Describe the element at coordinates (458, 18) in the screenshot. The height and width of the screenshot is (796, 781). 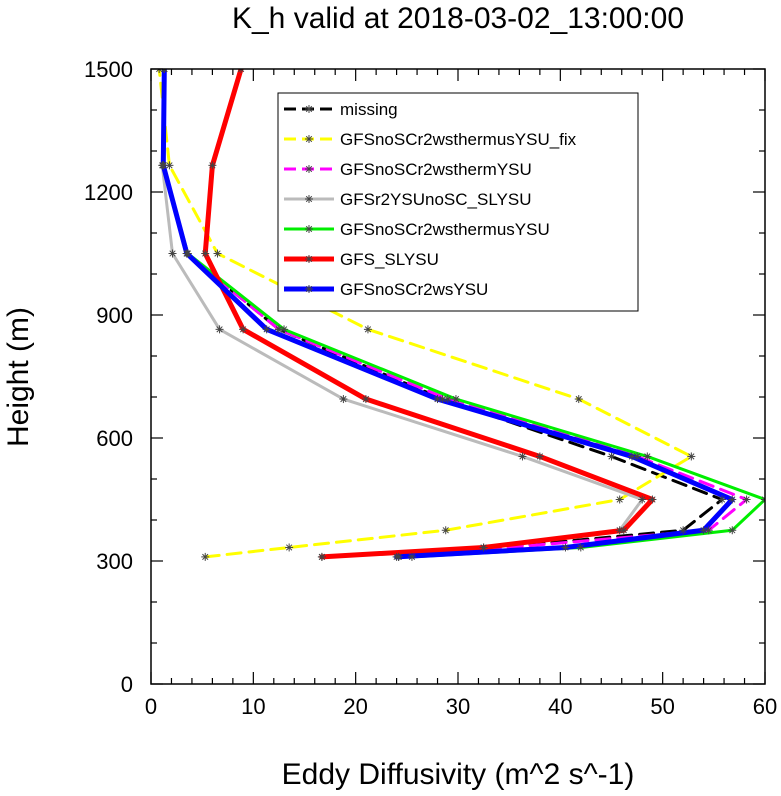
I see `chart-title: K_h valid at 2018-03-02_13:00:00` at that location.